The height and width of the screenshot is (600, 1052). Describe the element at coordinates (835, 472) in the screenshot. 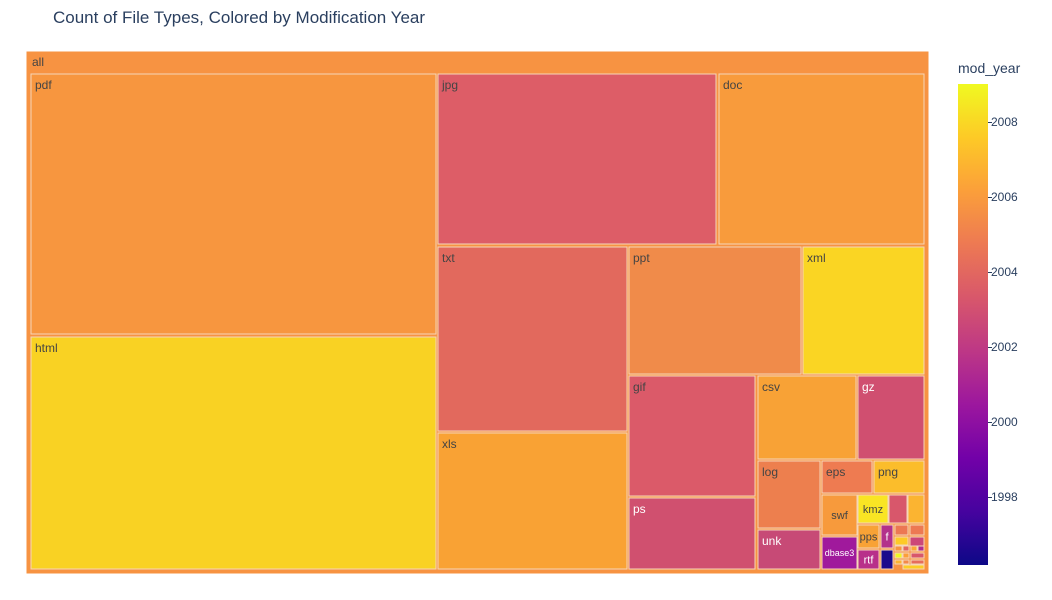

I see `treemap-tile-label: eps` at that location.